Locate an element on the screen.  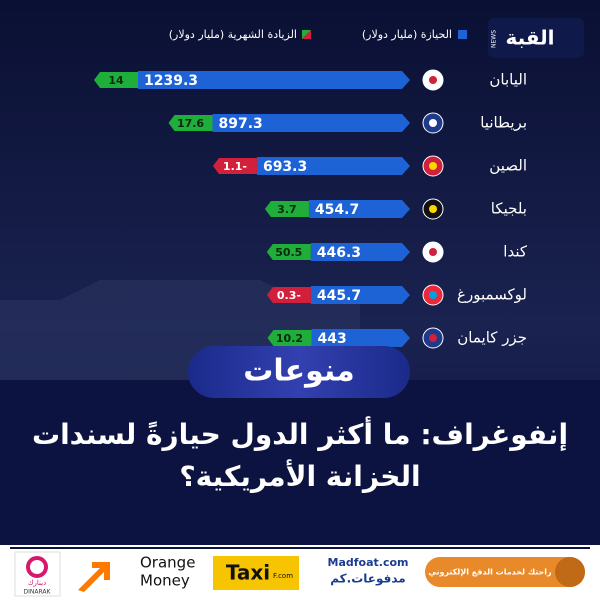
category-label: اليابان is located at coordinates (508, 80).